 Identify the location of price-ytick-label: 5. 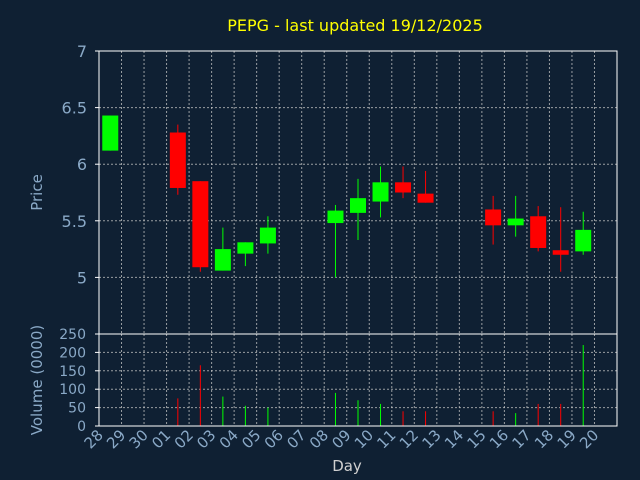
(82, 277).